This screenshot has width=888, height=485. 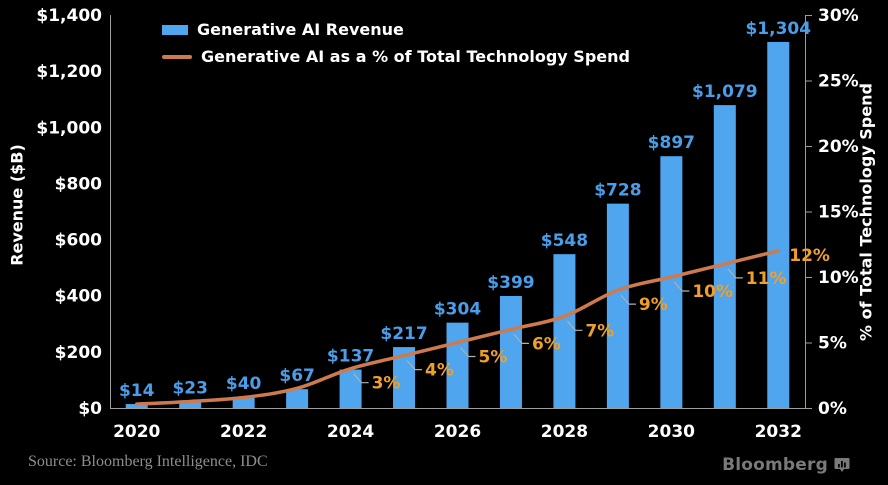 I want to click on x-axis-tick-label: 2022, so click(x=243, y=432).